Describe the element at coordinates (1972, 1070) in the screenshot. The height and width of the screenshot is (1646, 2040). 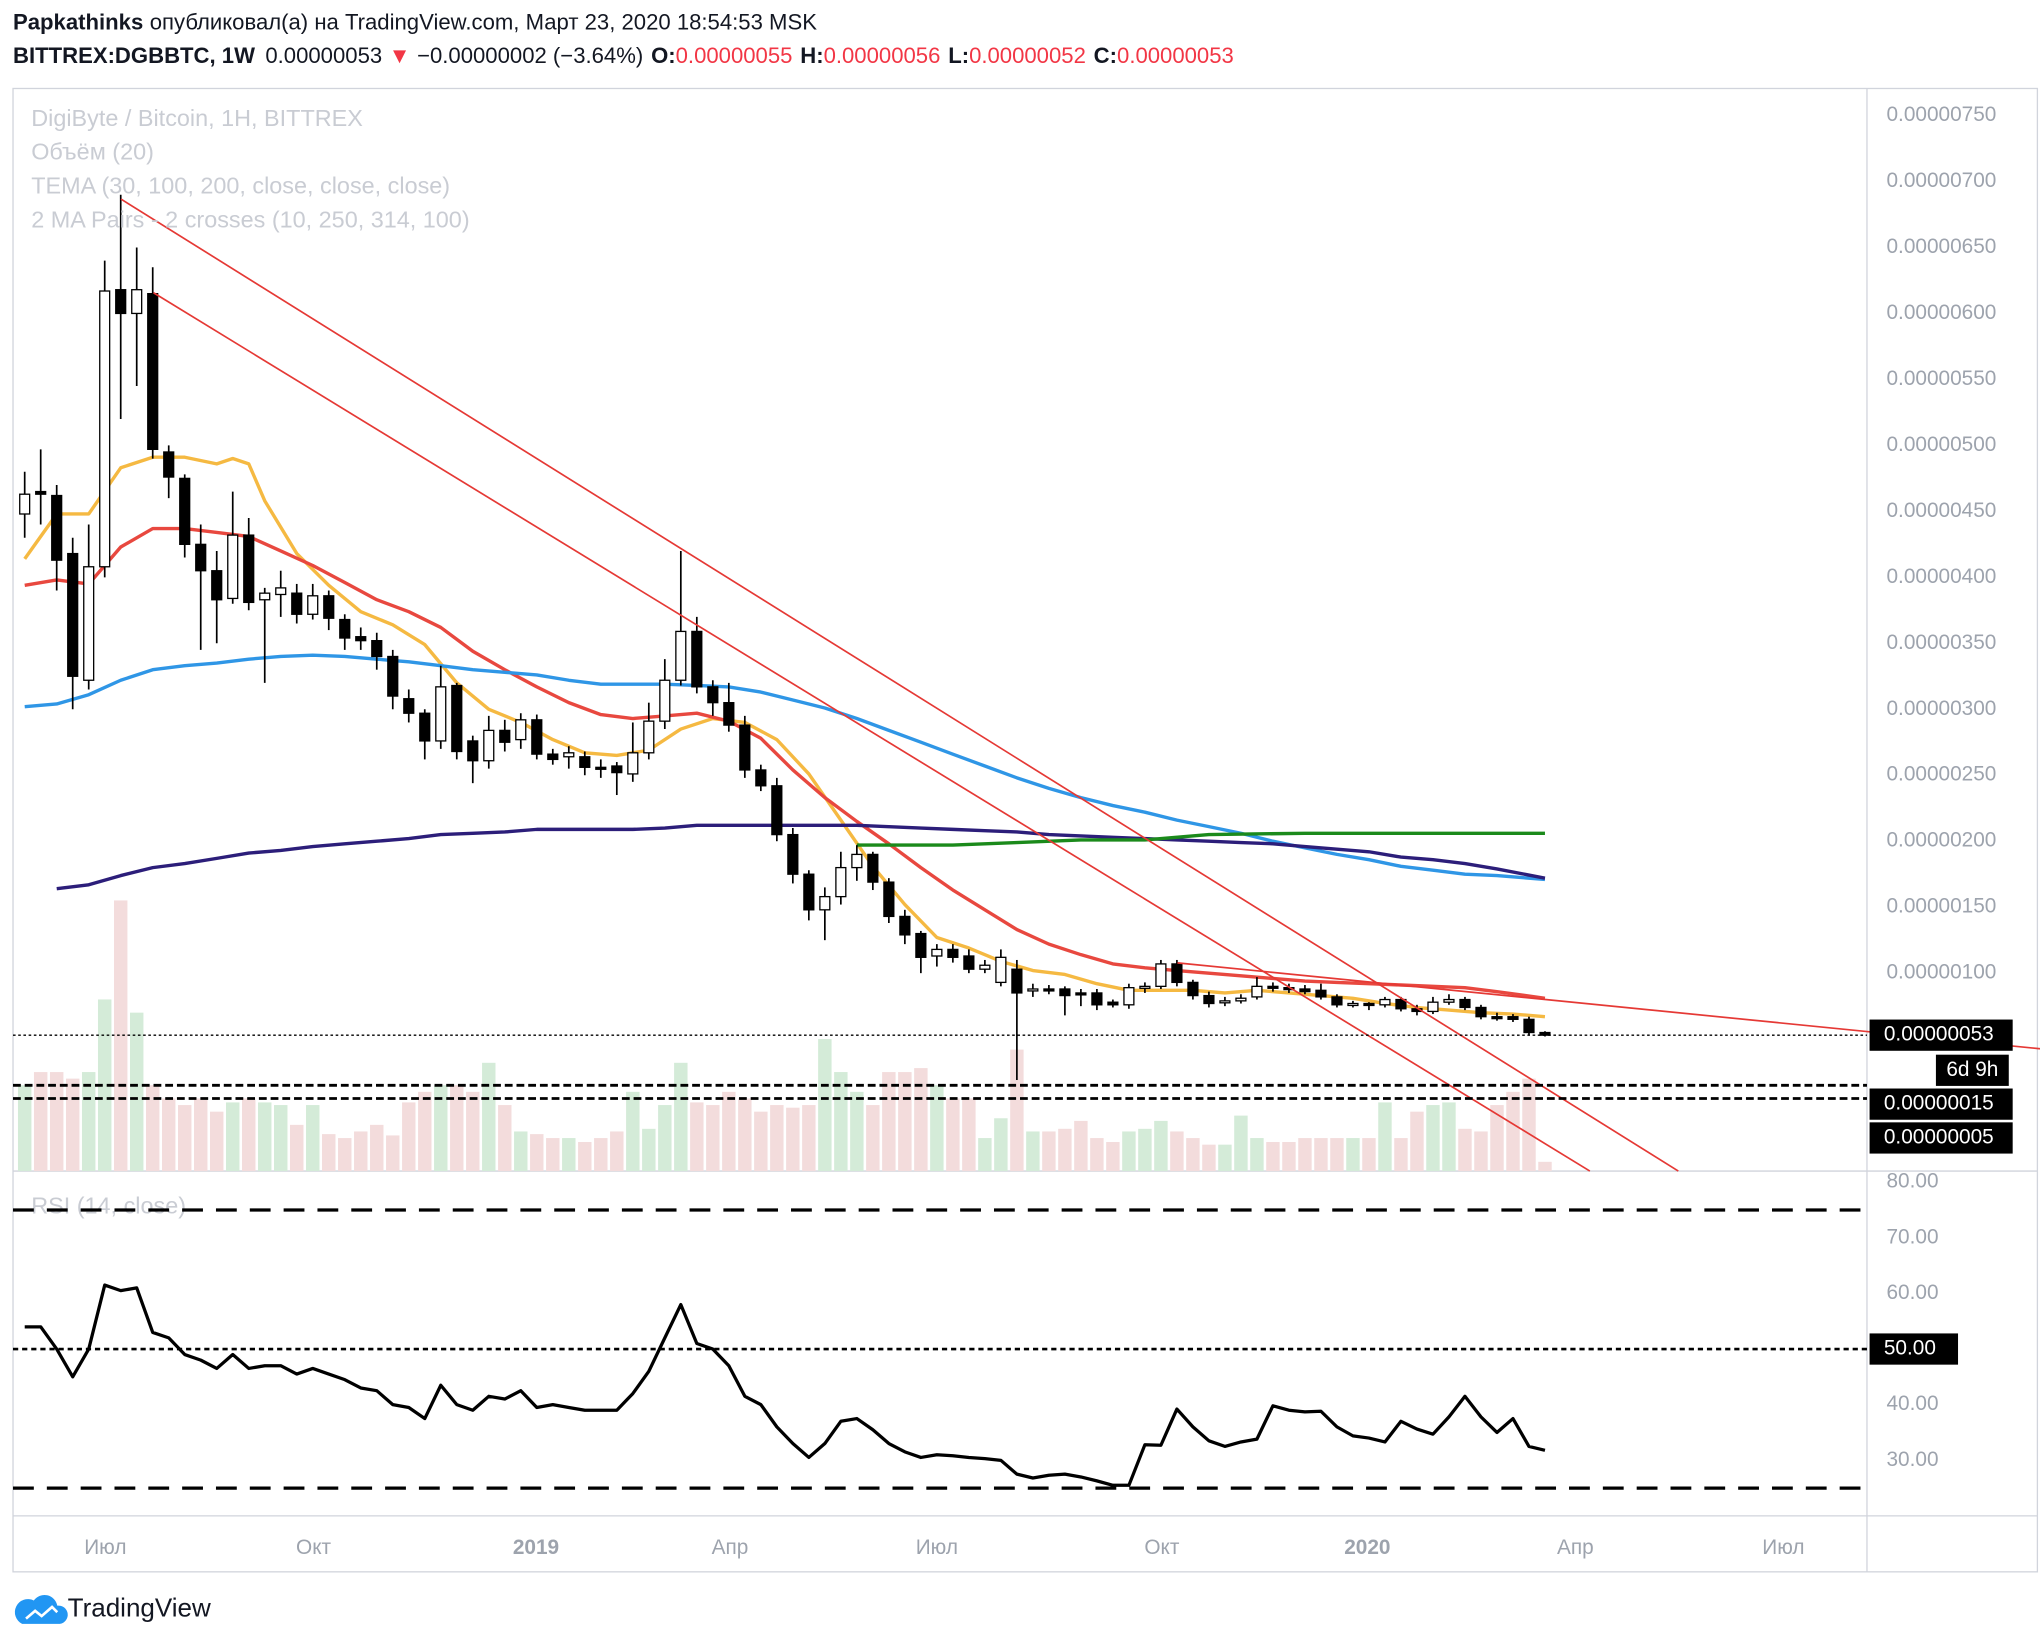
I see `countdown-box` at that location.